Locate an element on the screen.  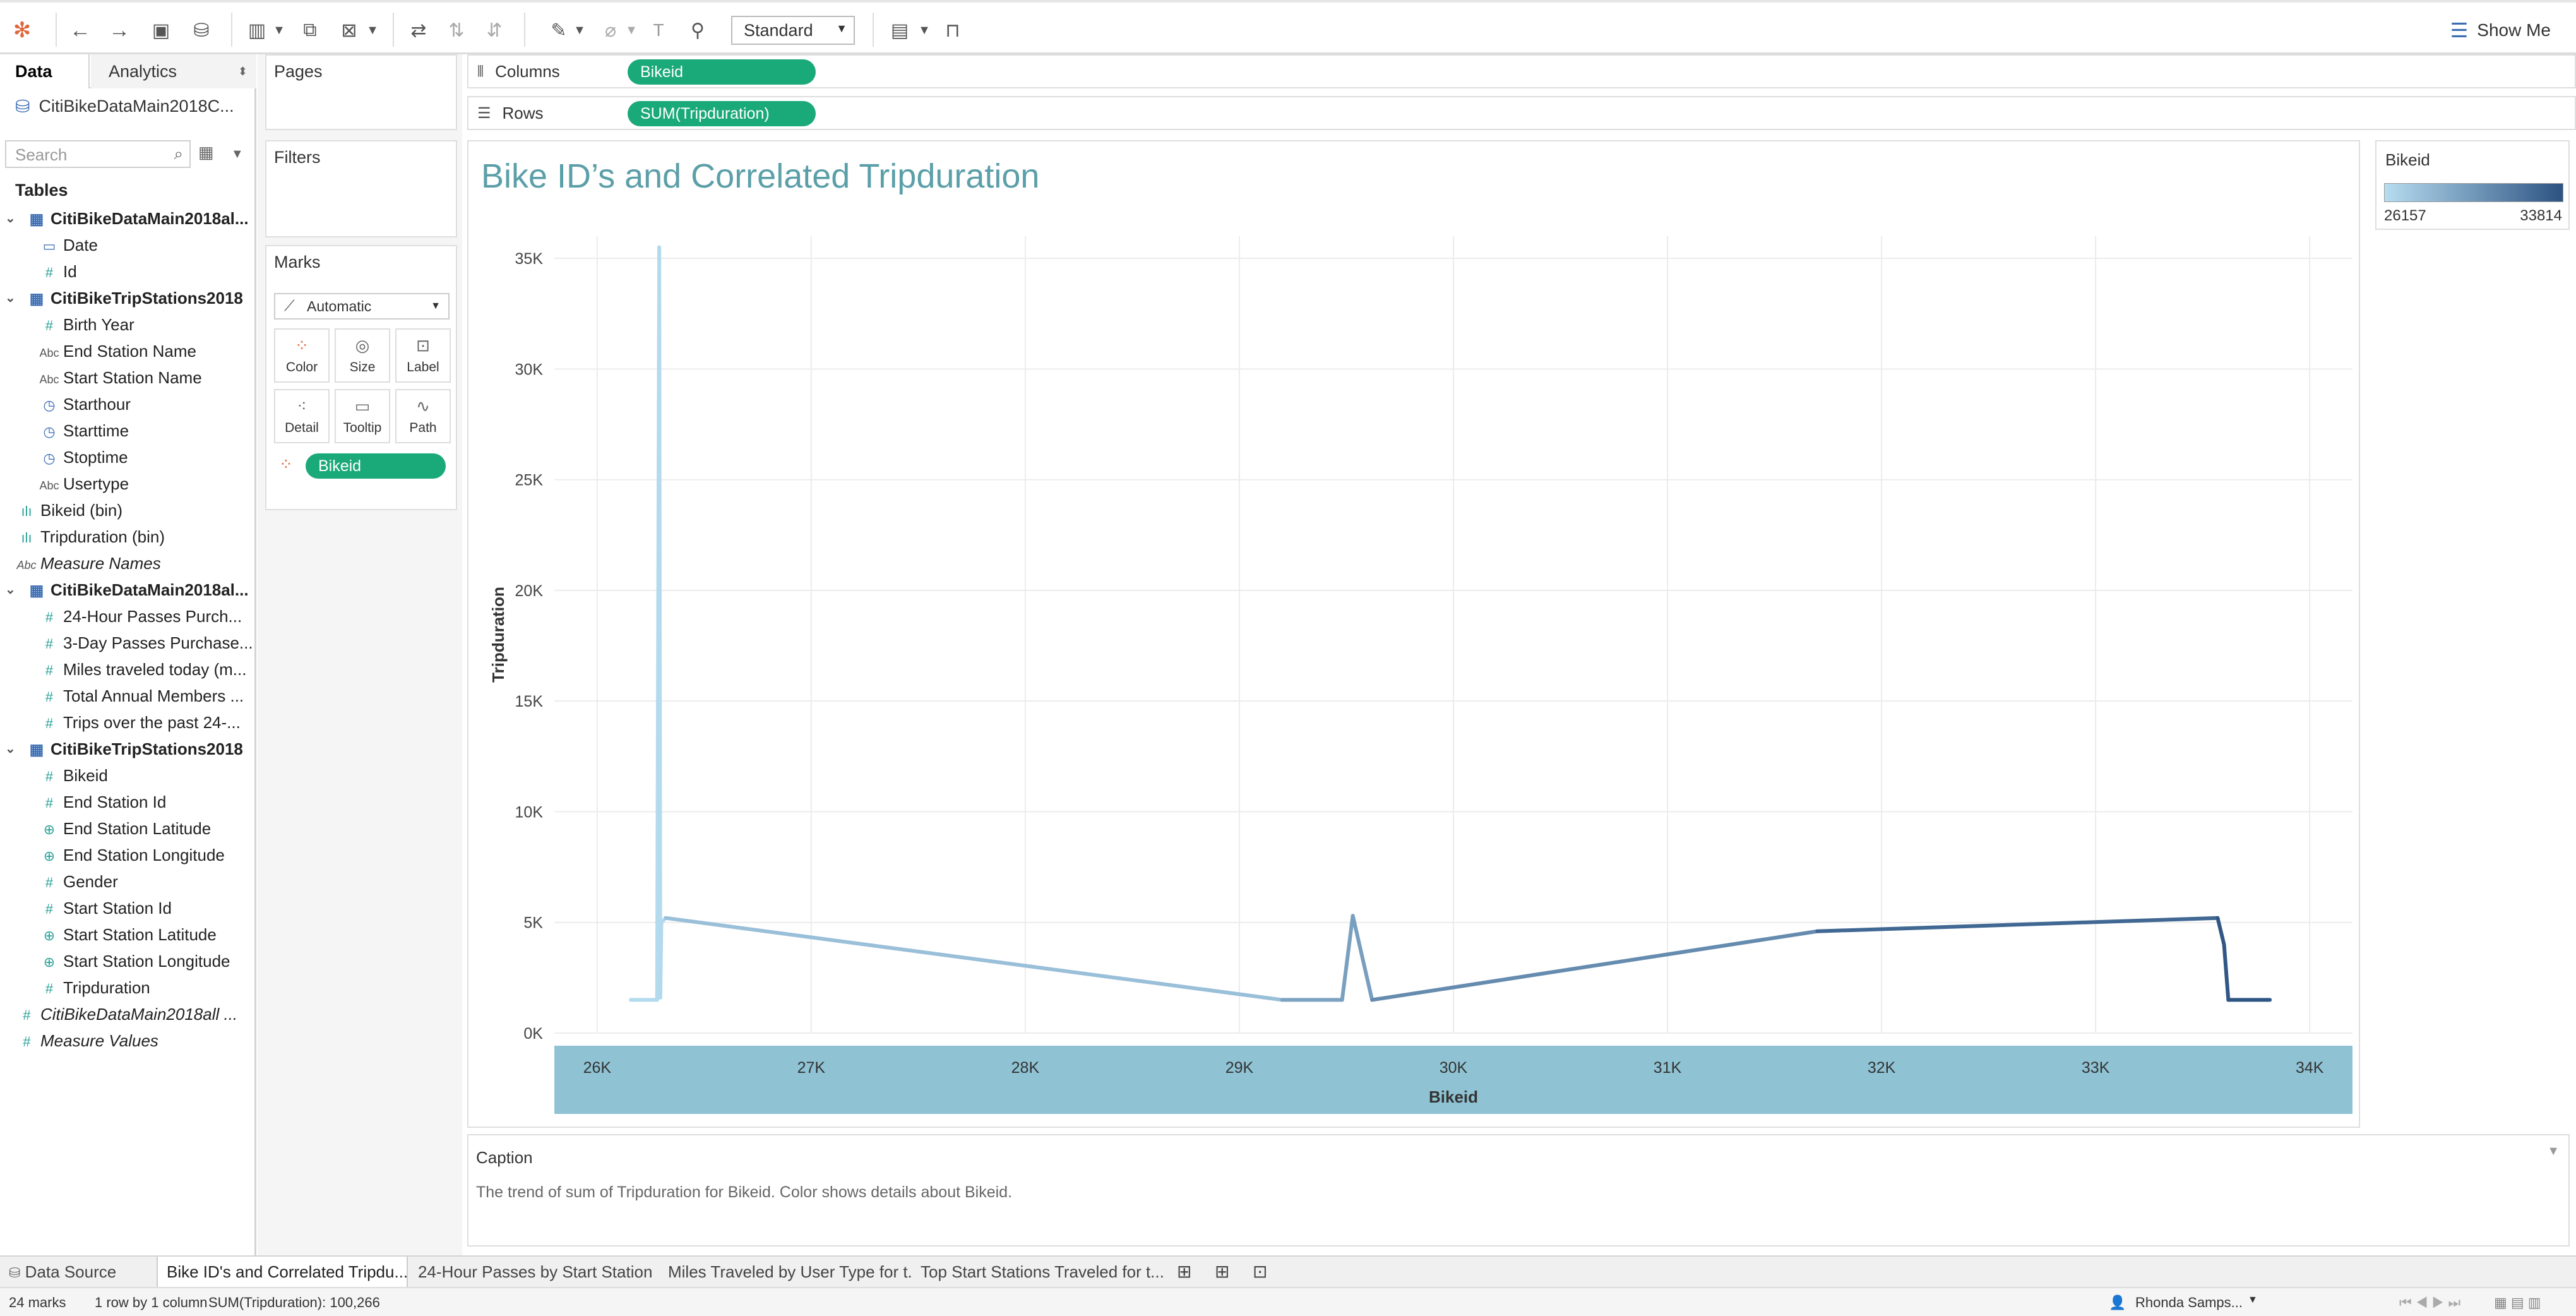
sort-descending-icon: ⇵ is located at coordinates (494, 30).